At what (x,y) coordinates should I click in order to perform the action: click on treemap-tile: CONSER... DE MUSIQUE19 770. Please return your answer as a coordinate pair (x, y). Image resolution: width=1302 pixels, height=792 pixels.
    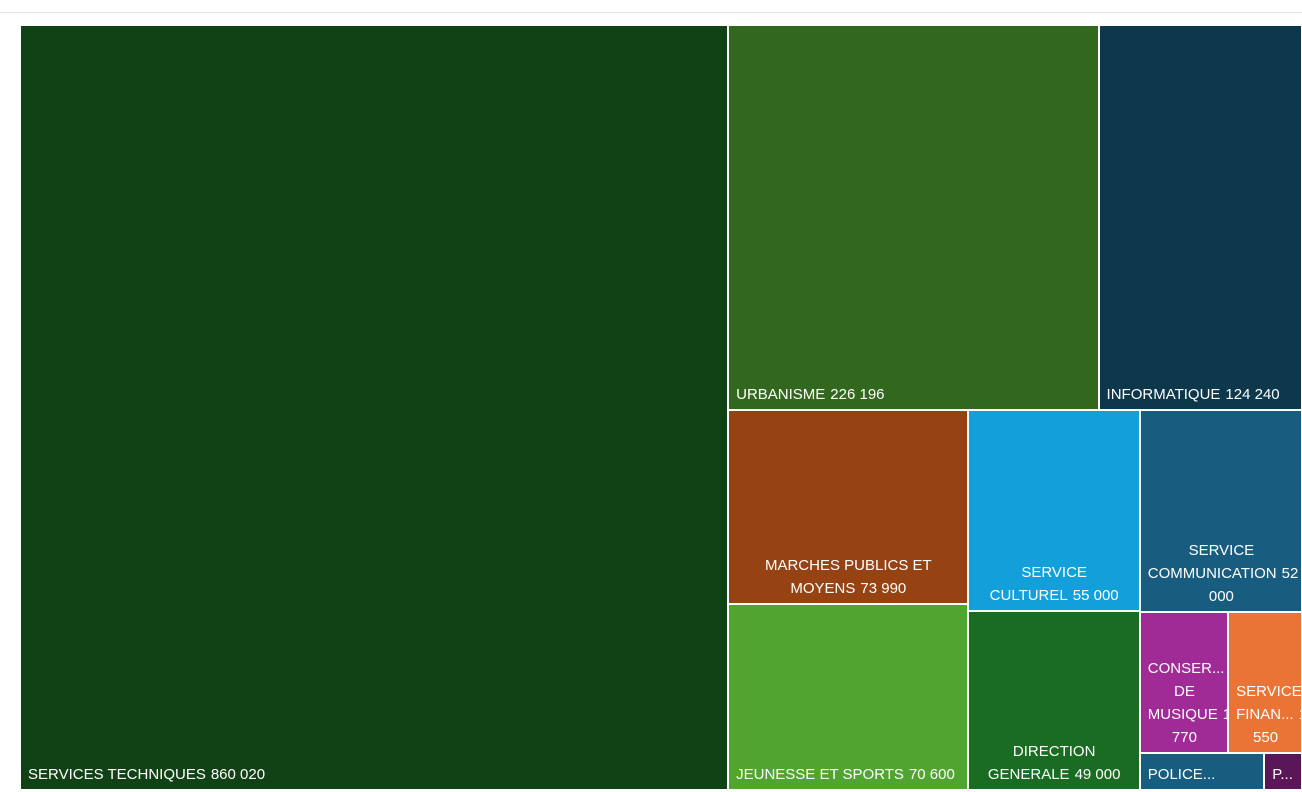
    Looking at the image, I should click on (1184, 682).